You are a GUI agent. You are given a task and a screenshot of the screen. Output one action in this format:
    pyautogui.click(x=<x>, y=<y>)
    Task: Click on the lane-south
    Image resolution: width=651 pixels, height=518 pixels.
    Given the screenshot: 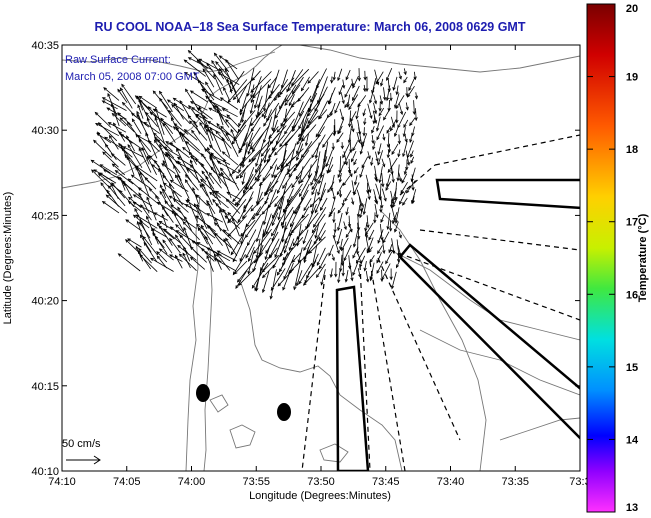 What is the action you would take?
    pyautogui.click(x=352, y=378)
    